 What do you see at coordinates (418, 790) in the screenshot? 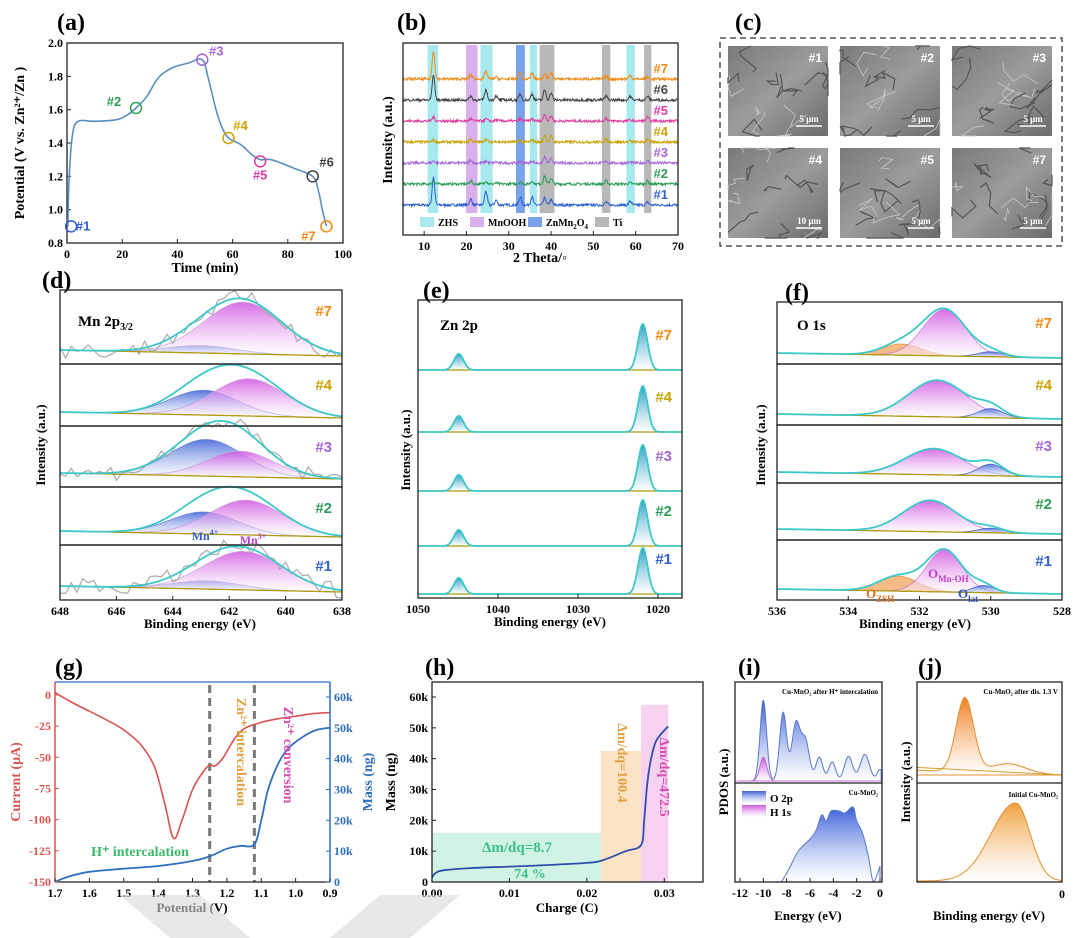
I see `h-y-tick-label: 30k` at bounding box center [418, 790].